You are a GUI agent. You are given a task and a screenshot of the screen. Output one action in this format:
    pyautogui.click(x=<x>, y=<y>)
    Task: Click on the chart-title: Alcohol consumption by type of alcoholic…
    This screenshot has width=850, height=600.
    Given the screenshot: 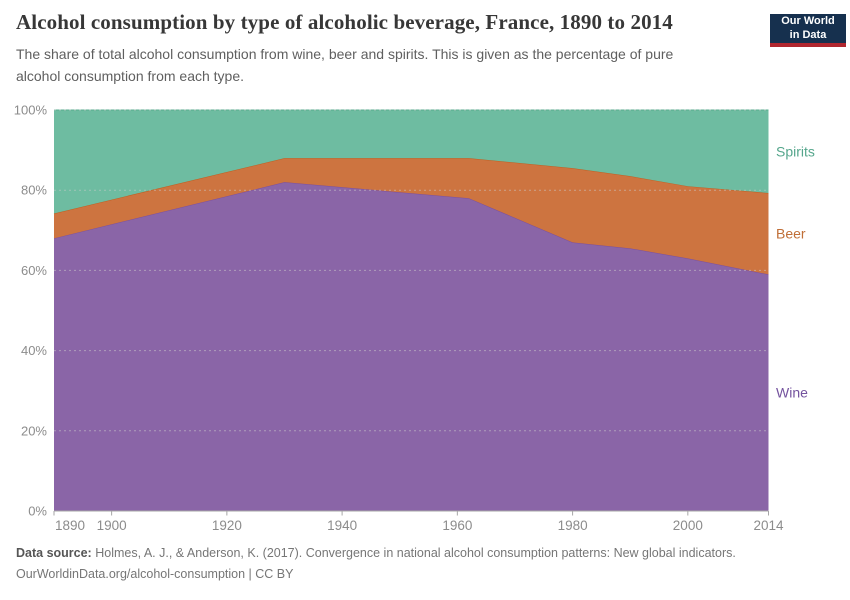 What is the action you would take?
    pyautogui.click(x=344, y=22)
    